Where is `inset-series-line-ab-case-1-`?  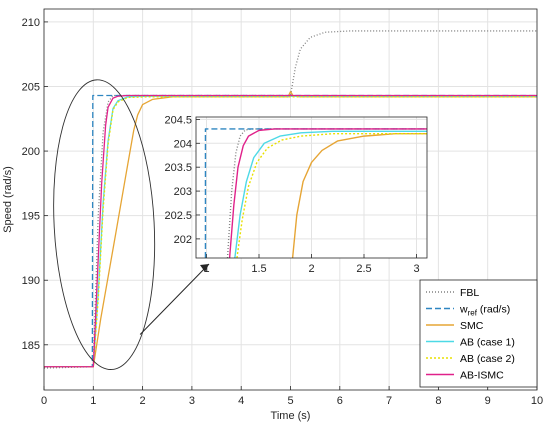
inset-series-line-ab-case-1- is located at coordinates (330, 194).